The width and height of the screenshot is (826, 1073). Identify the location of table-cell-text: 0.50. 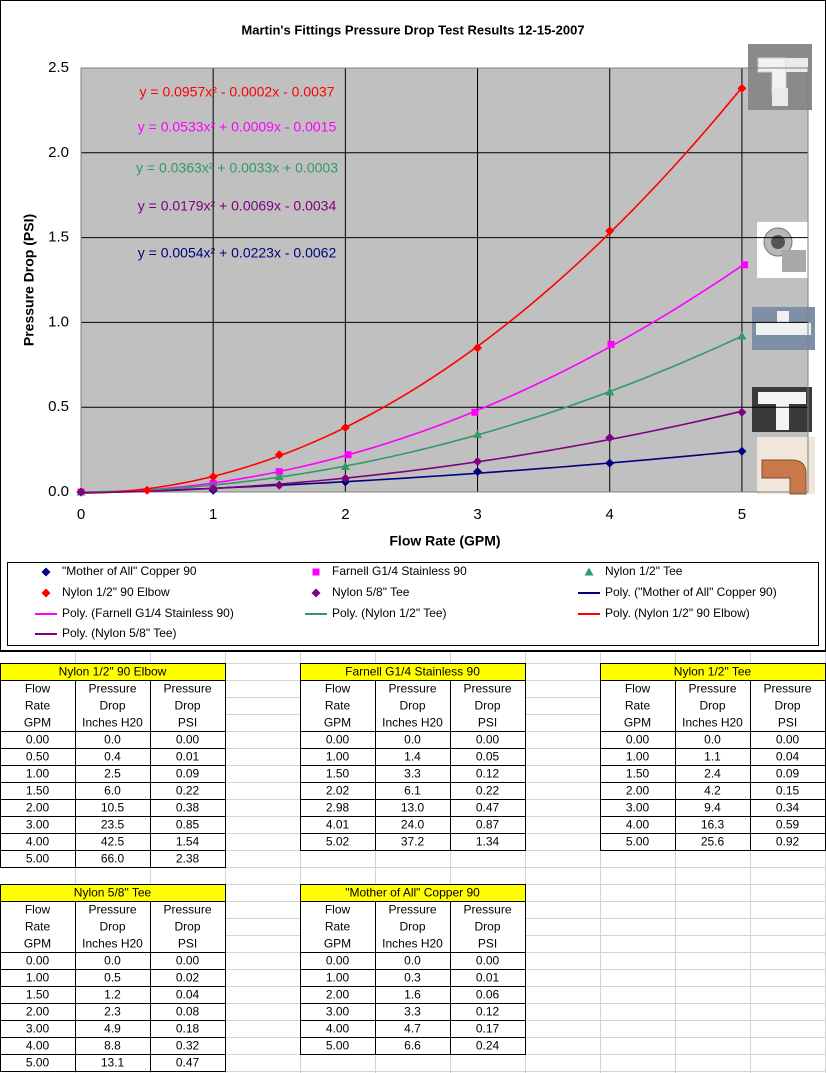
(38, 757).